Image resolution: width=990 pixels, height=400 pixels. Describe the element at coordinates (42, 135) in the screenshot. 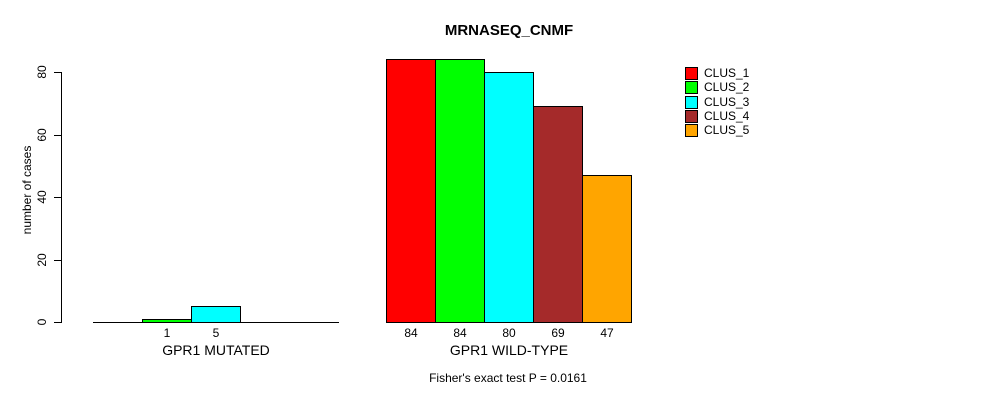

I see `y-tick-label: 60` at that location.